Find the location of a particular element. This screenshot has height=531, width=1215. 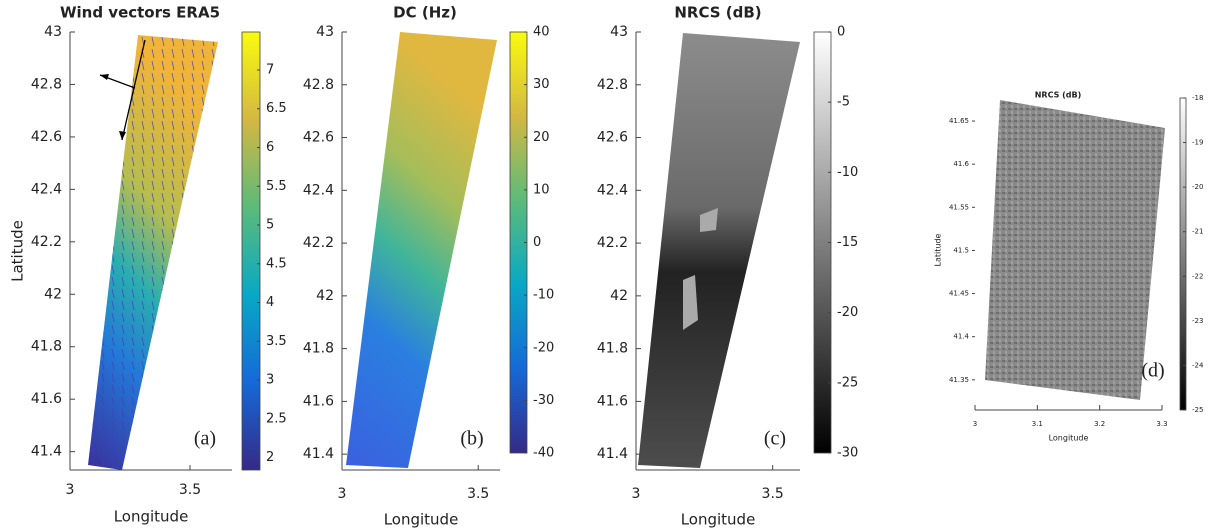

colorbar-tick-label: 6.5 is located at coordinates (276, 108).